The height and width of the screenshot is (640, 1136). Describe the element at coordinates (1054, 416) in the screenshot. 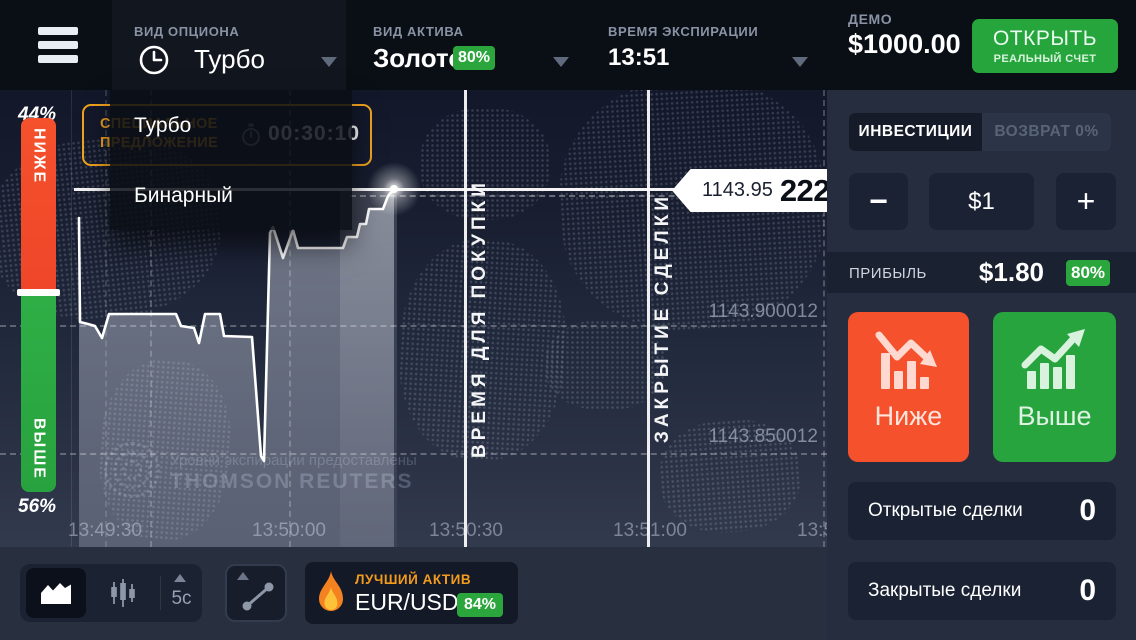

I see `higher-button-label: Выше` at that location.